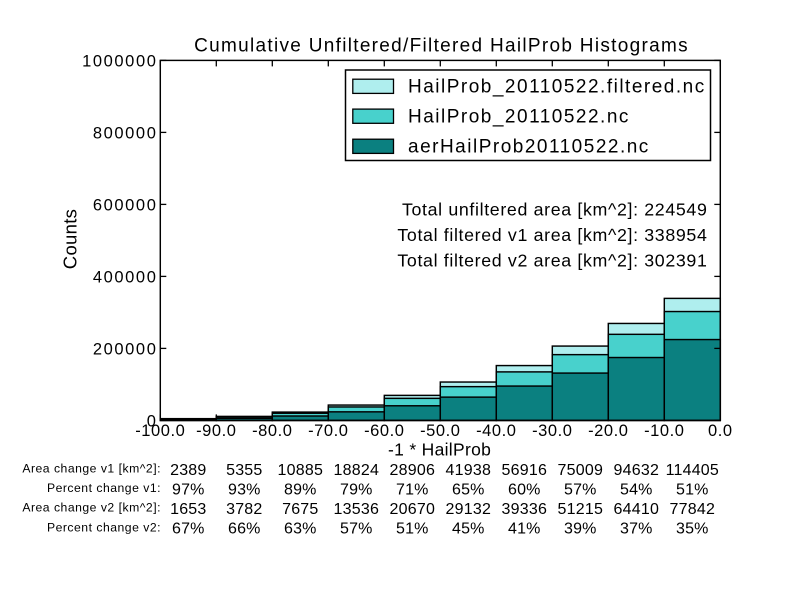 The image size is (800, 600). What do you see at coordinates (637, 470) in the screenshot?
I see `svg-text: 94632` at bounding box center [637, 470].